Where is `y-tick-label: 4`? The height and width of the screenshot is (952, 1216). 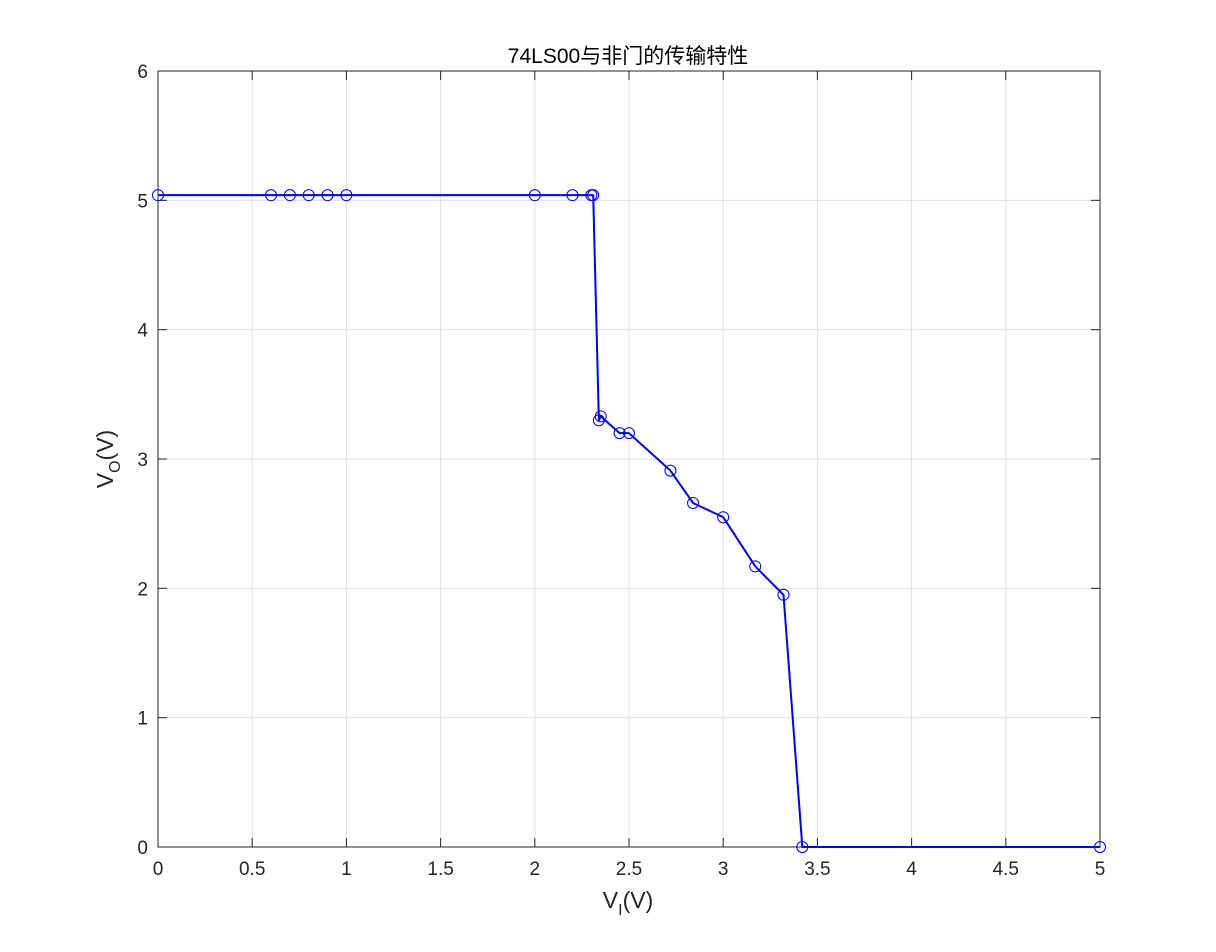
y-tick-label: 4 is located at coordinates (142, 331).